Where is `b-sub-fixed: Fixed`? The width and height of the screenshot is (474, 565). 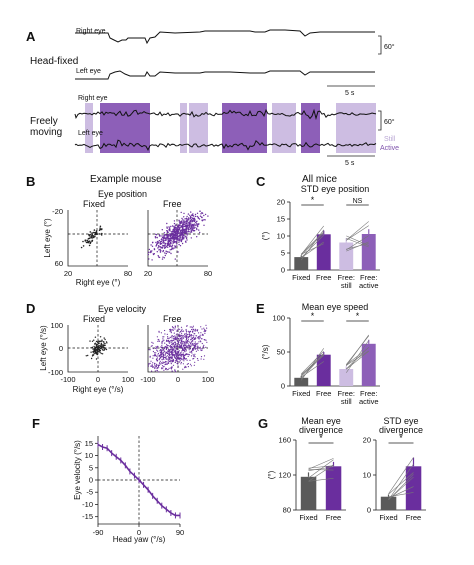
b-sub-fixed: Fixed is located at coordinates (94, 204).